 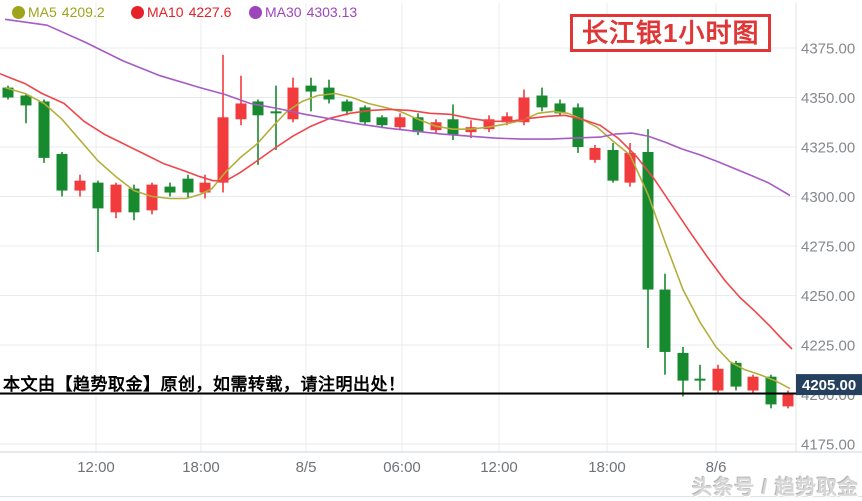 What do you see at coordinates (303, 12) in the screenshot?
I see `legend-item-ma30: MA30 4303.13` at bounding box center [303, 12].